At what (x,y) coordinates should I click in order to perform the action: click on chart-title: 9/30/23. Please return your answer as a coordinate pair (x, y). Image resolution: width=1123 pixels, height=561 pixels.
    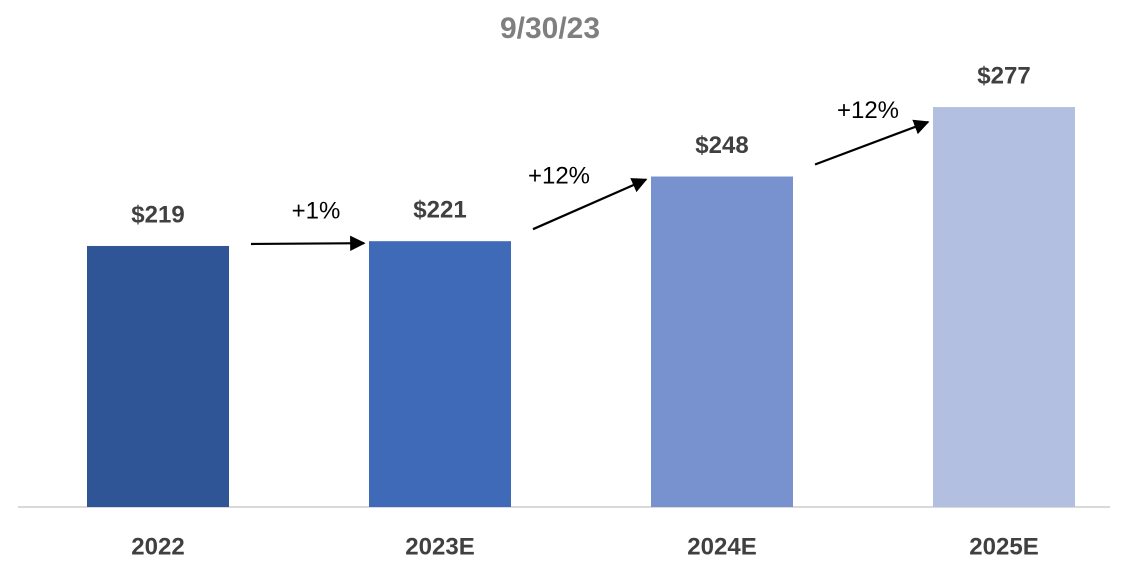
    Looking at the image, I should click on (550, 28).